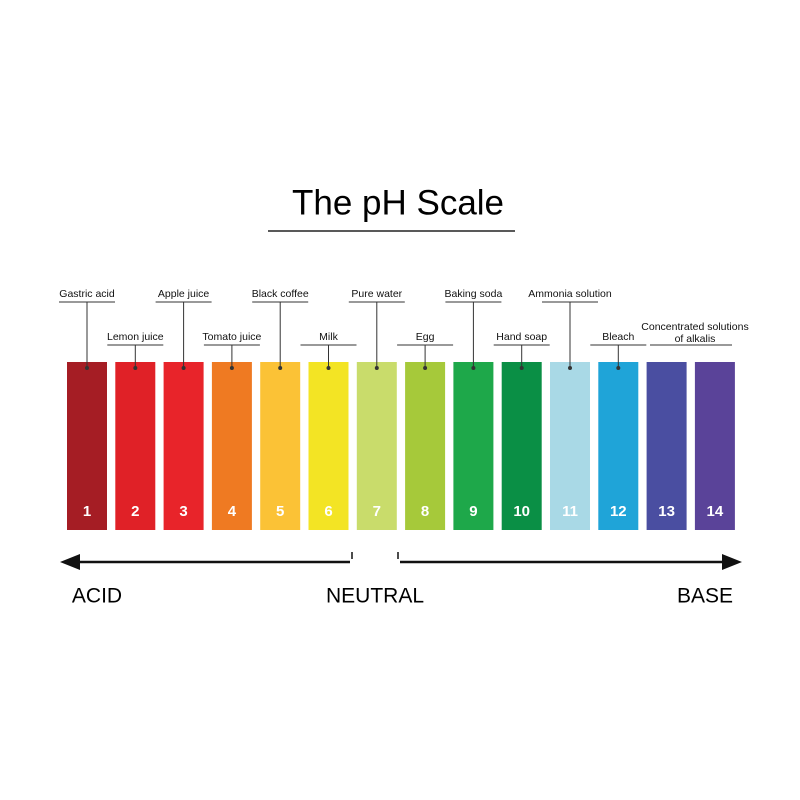 Image resolution: width=800 pixels, height=800 pixels. What do you see at coordinates (70, 562) in the screenshot?
I see `arrow-head-left` at bounding box center [70, 562].